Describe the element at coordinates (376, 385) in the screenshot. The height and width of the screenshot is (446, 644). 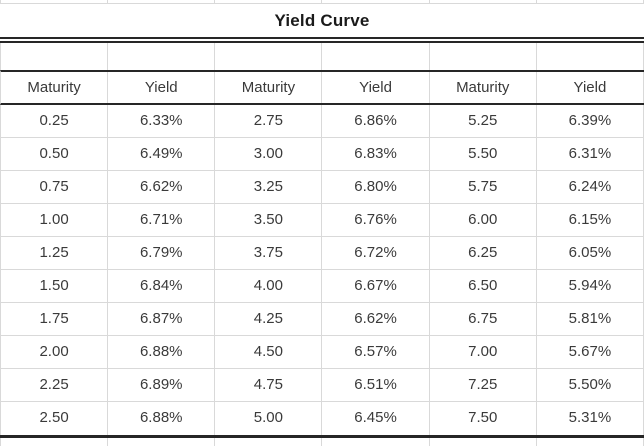
I see `yield-cell: 6.51%` at that location.